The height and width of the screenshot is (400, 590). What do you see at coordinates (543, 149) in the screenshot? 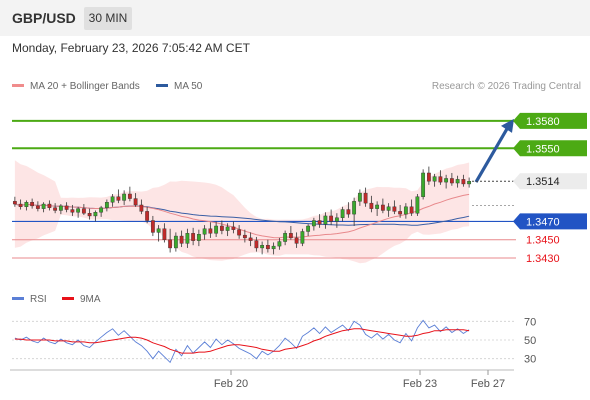
I see `level-label-1.3550: 1.3550` at bounding box center [543, 149].